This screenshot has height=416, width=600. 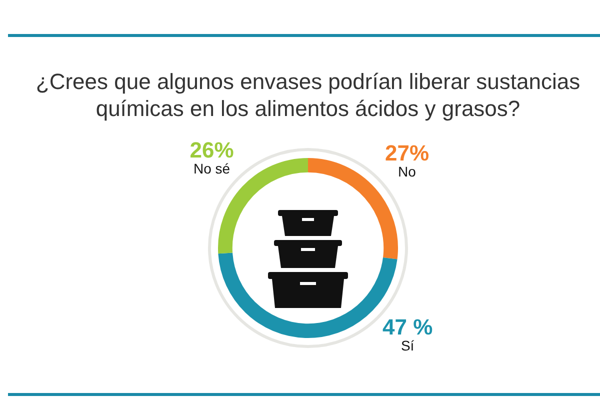 What do you see at coordinates (212, 150) in the screenshot?
I see `data-label: 26%` at bounding box center [212, 150].